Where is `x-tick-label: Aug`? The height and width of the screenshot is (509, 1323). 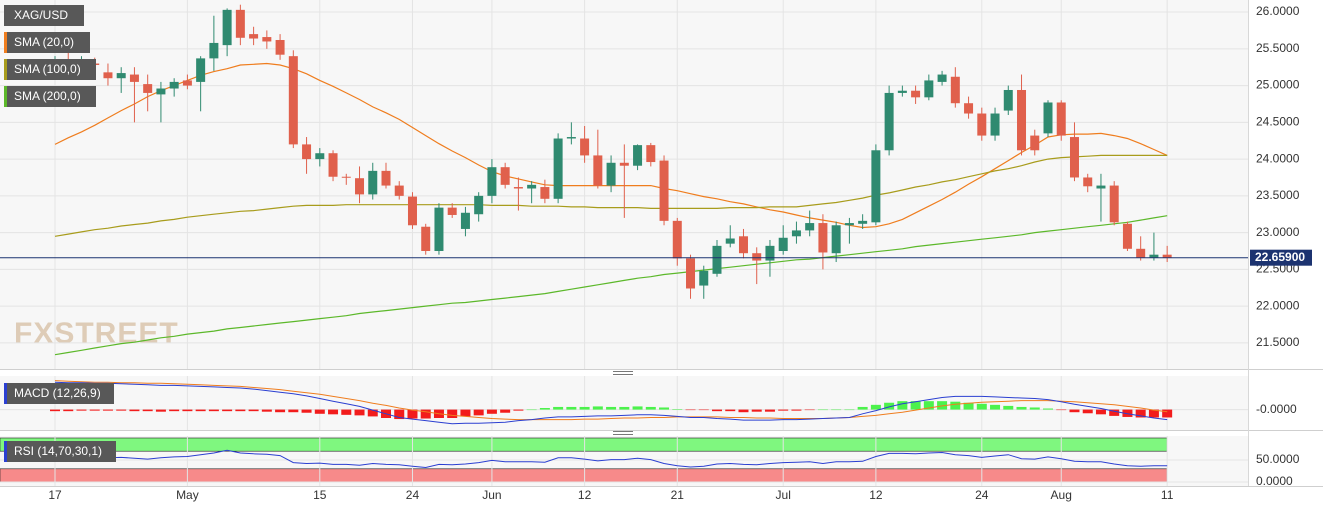 x-tick-label: Aug is located at coordinates (1061, 495).